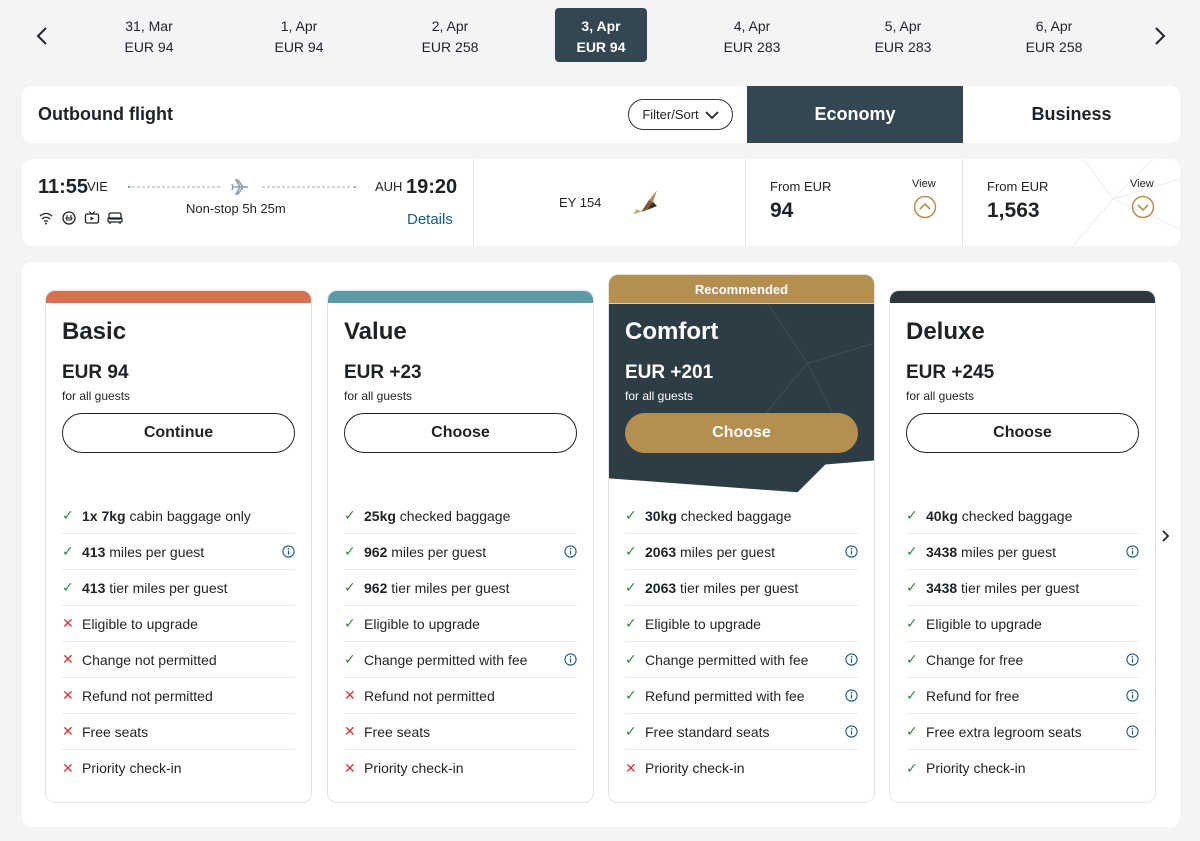 The width and height of the screenshot is (1200, 841). I want to click on filter-sort-button: Filter/Sort, so click(680, 114).